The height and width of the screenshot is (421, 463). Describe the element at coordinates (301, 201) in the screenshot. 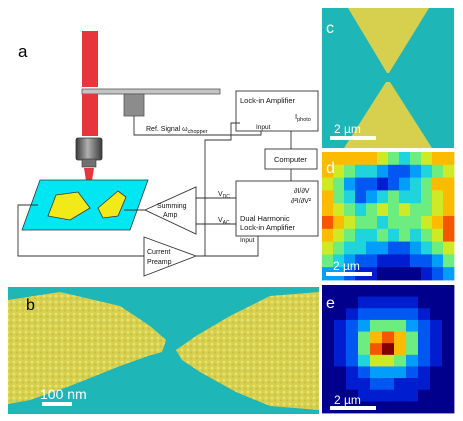

I see `deriv2-label: ∂²I/∂V²` at that location.